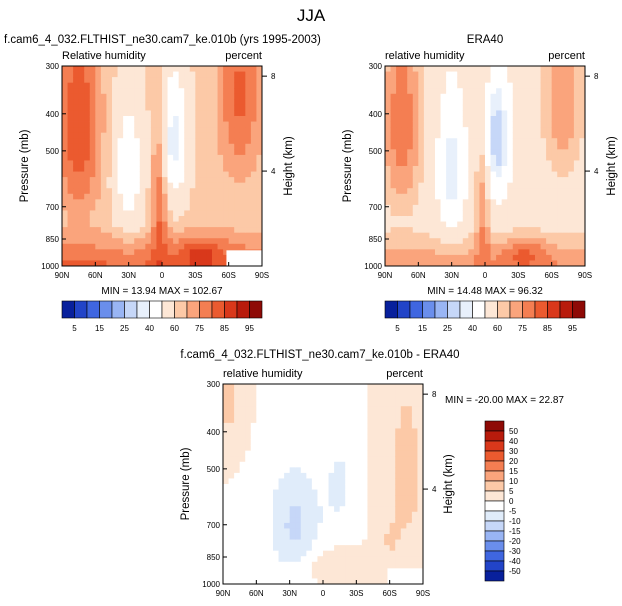  What do you see at coordinates (53, 239) in the screenshot?
I see `y-tick-label: 850` at bounding box center [53, 239].